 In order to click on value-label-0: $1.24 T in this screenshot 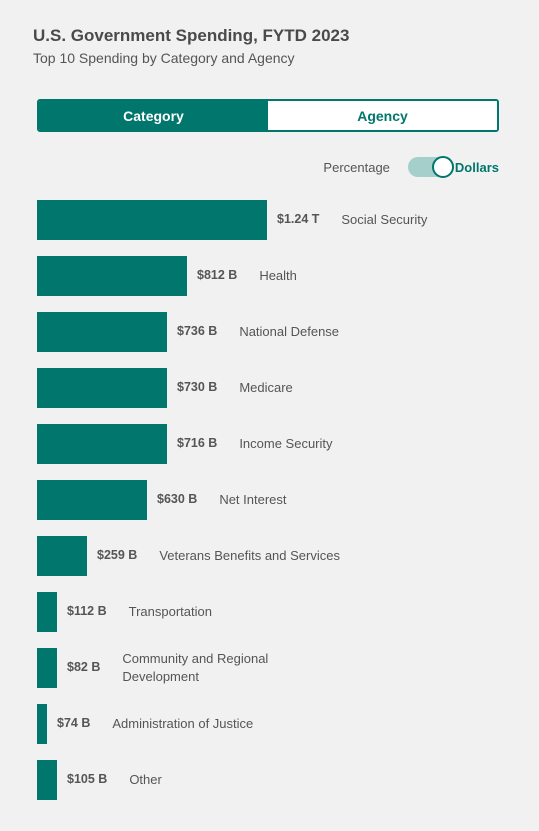, I will do `click(298, 219)`.